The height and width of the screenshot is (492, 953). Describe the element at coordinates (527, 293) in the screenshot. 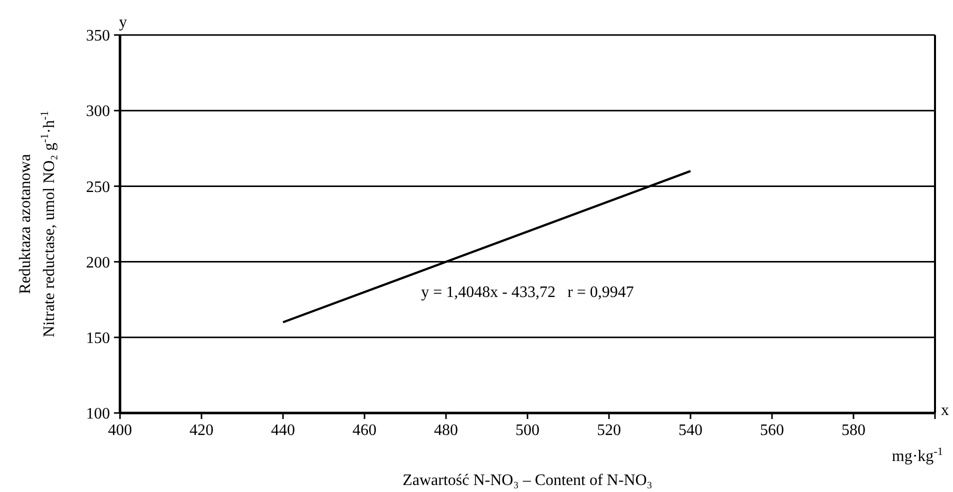

I see `annotation: y = 1,4048x - 433,72 r = 0,9947` at that location.